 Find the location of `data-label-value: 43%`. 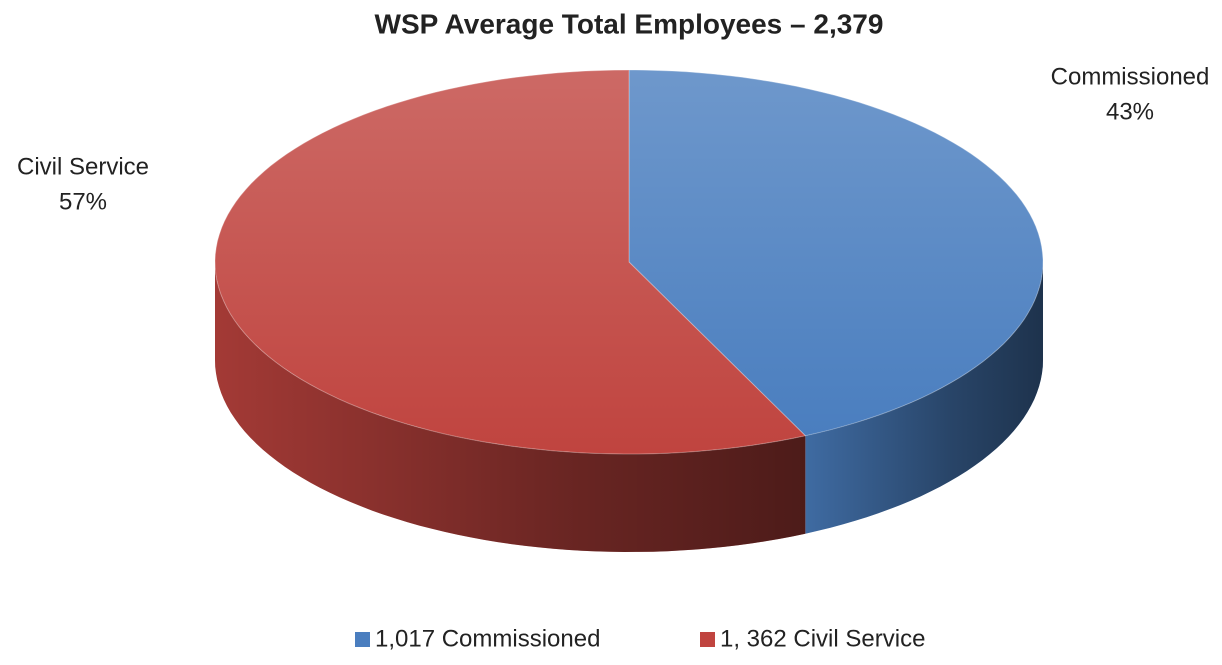

data-label-value: 43% is located at coordinates (1130, 111).